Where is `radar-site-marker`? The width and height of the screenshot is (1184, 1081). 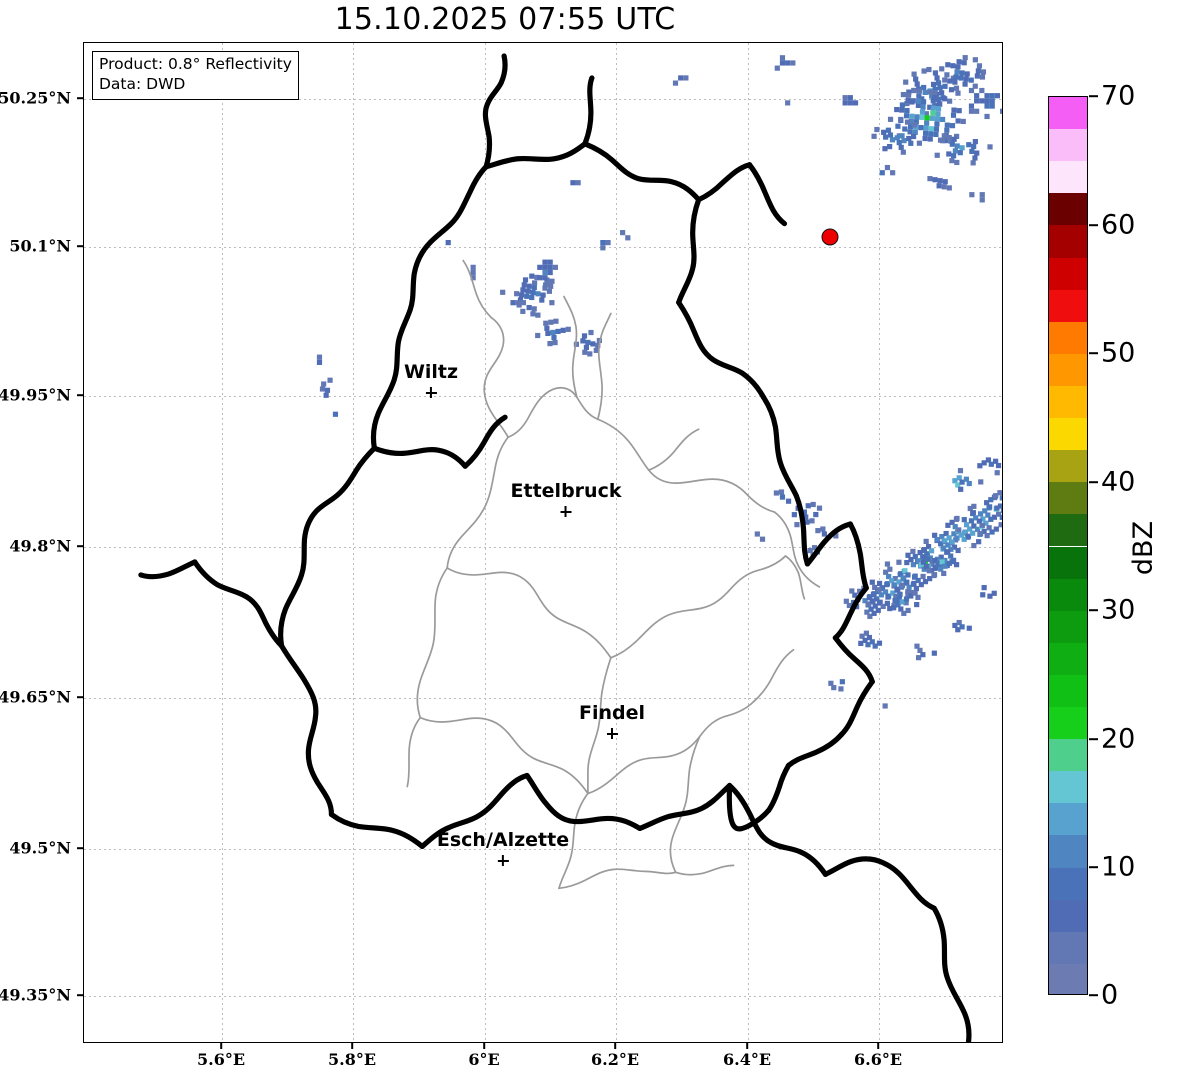 radar-site-marker is located at coordinates (830, 237).